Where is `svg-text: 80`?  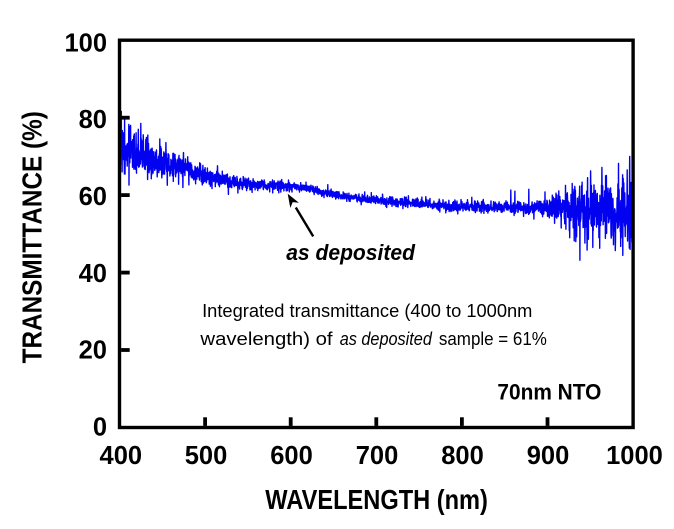 svg-text: 80 is located at coordinates (93, 120).